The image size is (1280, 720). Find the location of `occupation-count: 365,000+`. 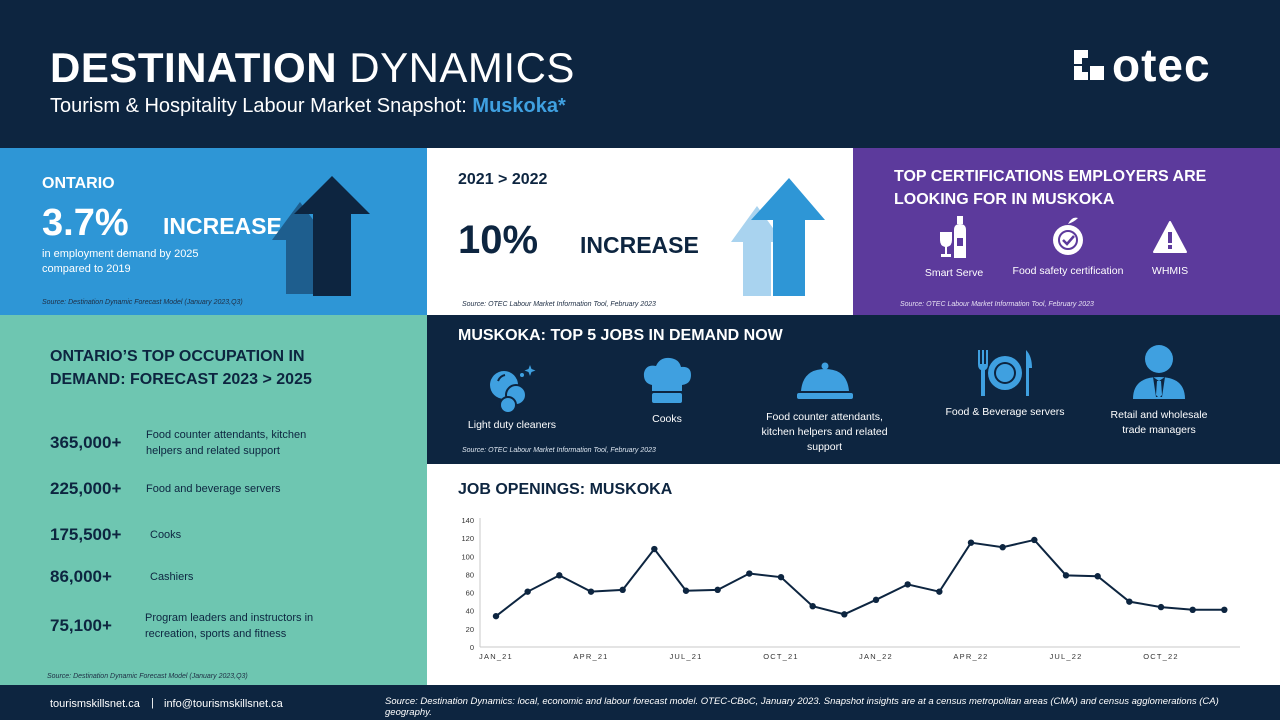

occupation-count: 365,000+ is located at coordinates (86, 442).